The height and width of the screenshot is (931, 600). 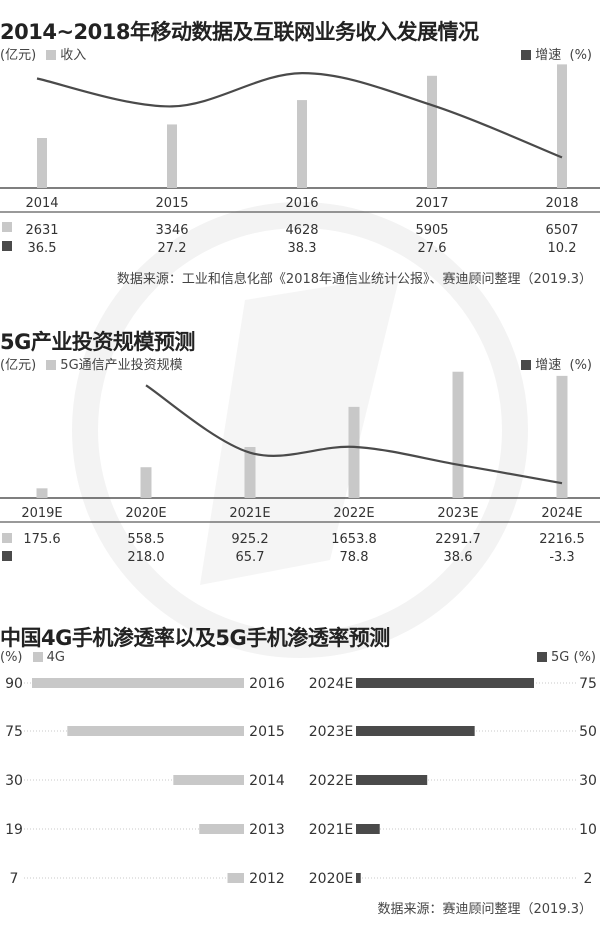 What do you see at coordinates (235, 878) in the screenshot?
I see `bar-4g-2012` at bounding box center [235, 878].